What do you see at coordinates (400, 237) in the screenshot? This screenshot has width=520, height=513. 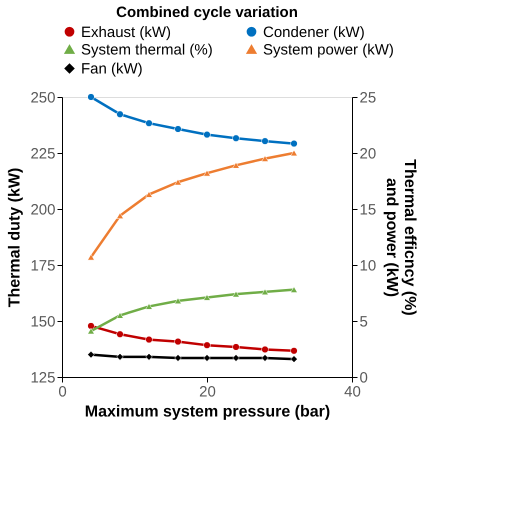 I see `y2-axis-title: Thermal efficncy (%) and power (kW)` at bounding box center [400, 237].